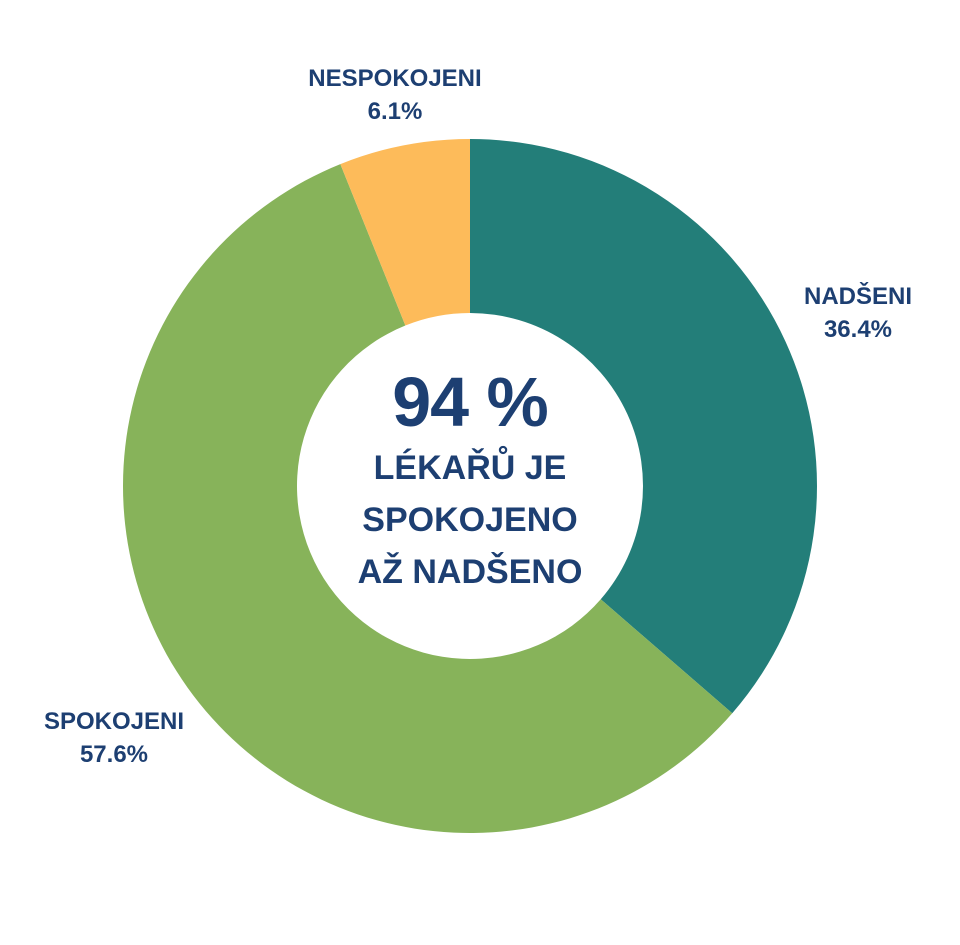 The height and width of the screenshot is (945, 960). Describe the element at coordinates (470, 572) in the screenshot. I see `center-line-3: AŽ NADŠENO` at that location.